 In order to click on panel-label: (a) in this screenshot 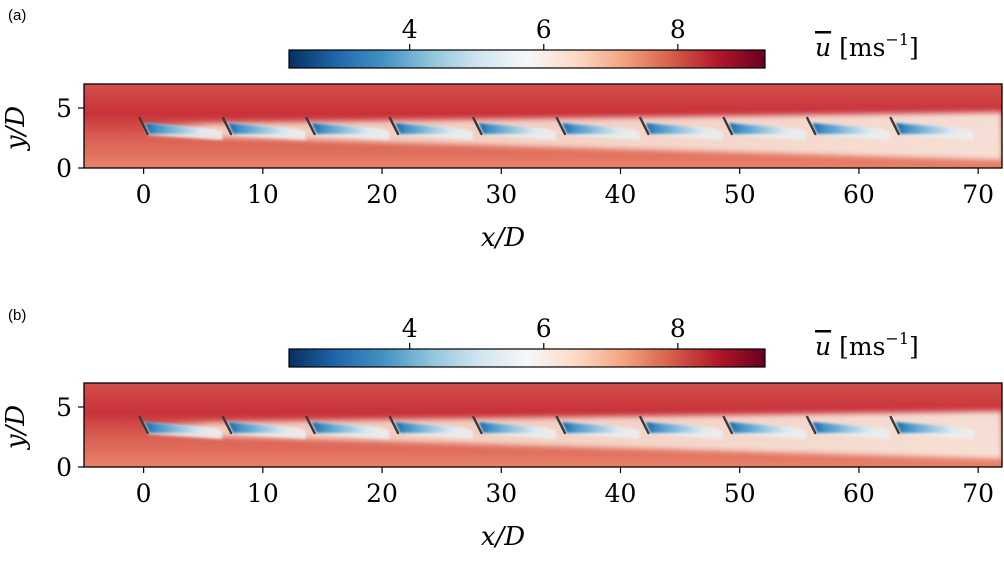, I will do `click(17, 15)`.